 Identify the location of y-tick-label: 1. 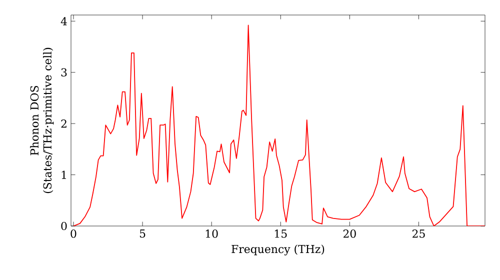
(64, 174).